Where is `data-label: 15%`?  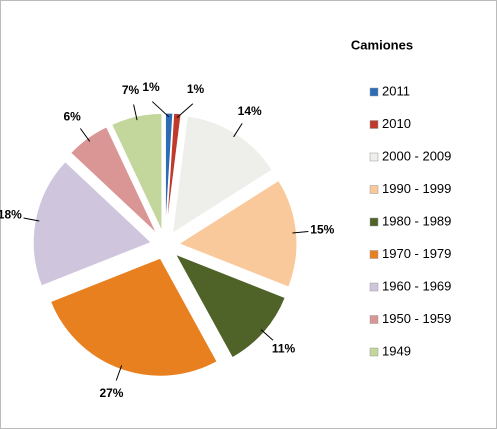
data-label: 15% is located at coordinates (322, 229).